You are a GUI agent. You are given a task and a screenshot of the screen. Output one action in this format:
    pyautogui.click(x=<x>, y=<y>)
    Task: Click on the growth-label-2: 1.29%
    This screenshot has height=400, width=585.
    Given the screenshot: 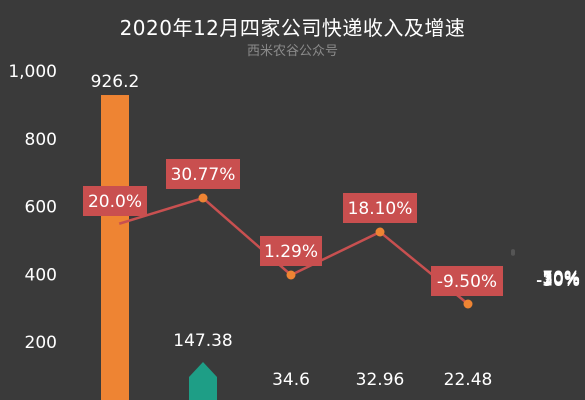 What is the action you would take?
    pyautogui.click(x=291, y=252)
    